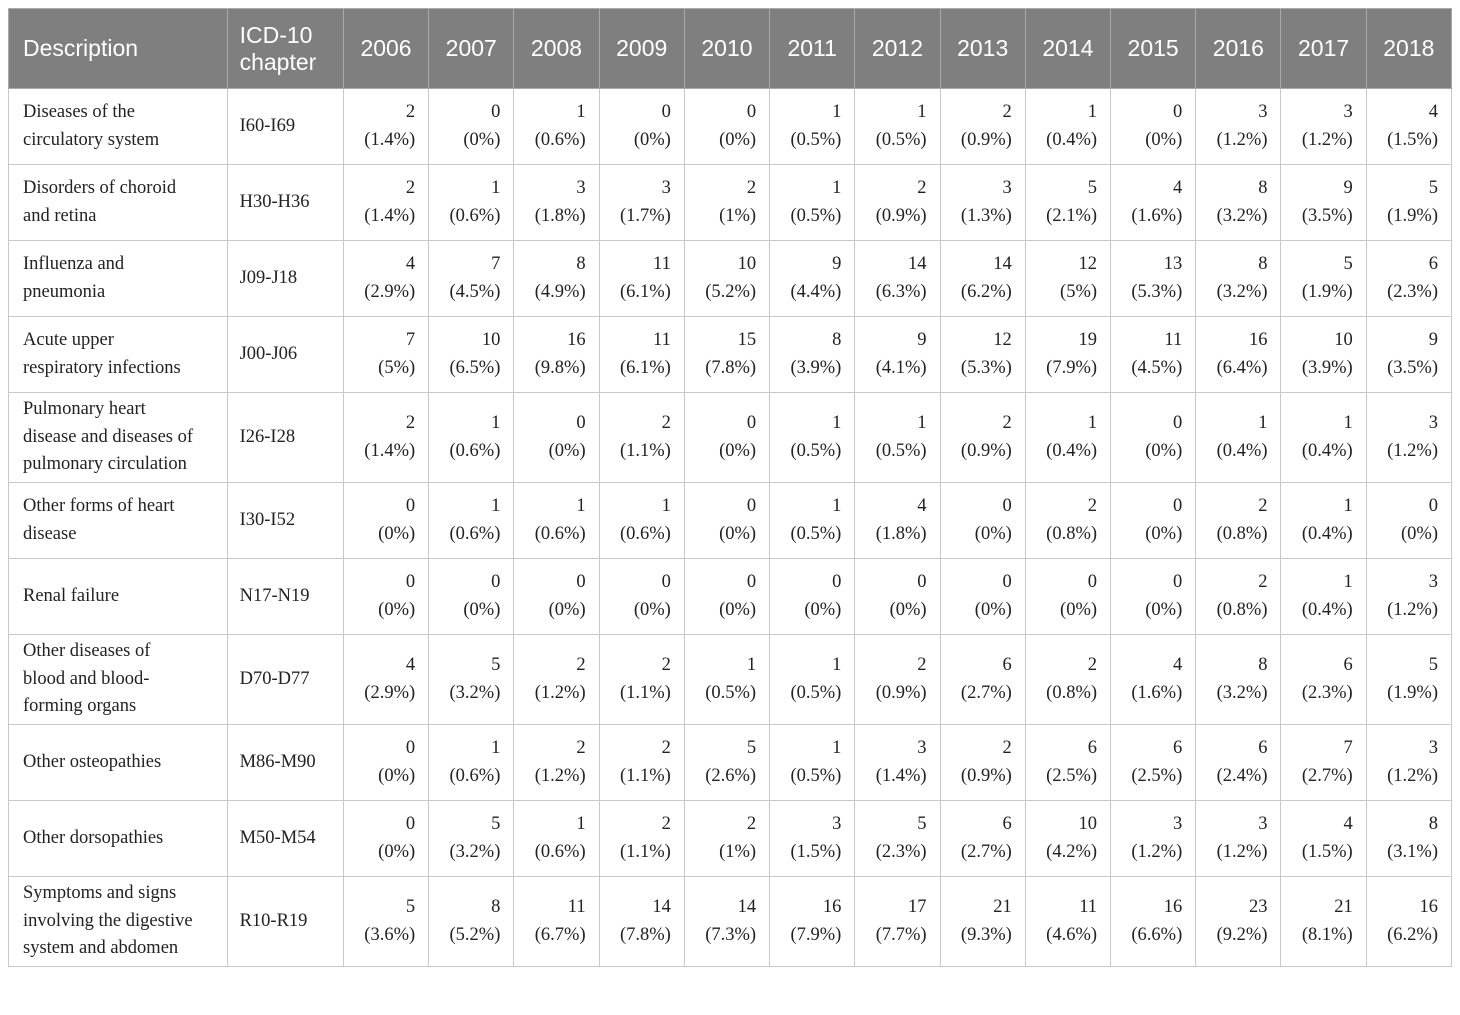 This screenshot has width=1460, height=1015. What do you see at coordinates (108, 436) in the screenshot?
I see `description-line: disease and diseases of` at bounding box center [108, 436].